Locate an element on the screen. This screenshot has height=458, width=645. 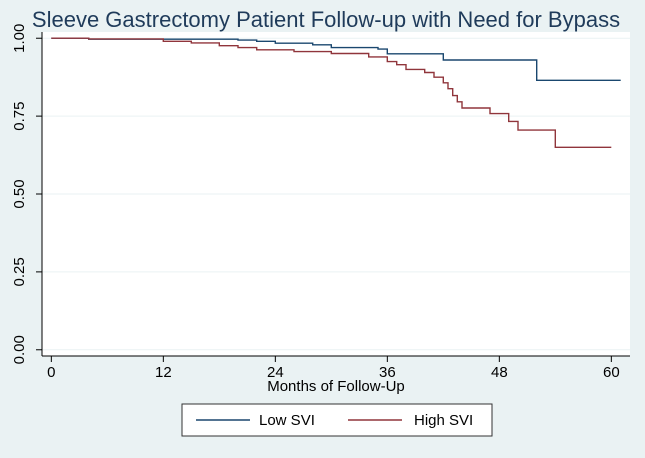
y-tick-label: 0.75 is located at coordinates (19, 116).